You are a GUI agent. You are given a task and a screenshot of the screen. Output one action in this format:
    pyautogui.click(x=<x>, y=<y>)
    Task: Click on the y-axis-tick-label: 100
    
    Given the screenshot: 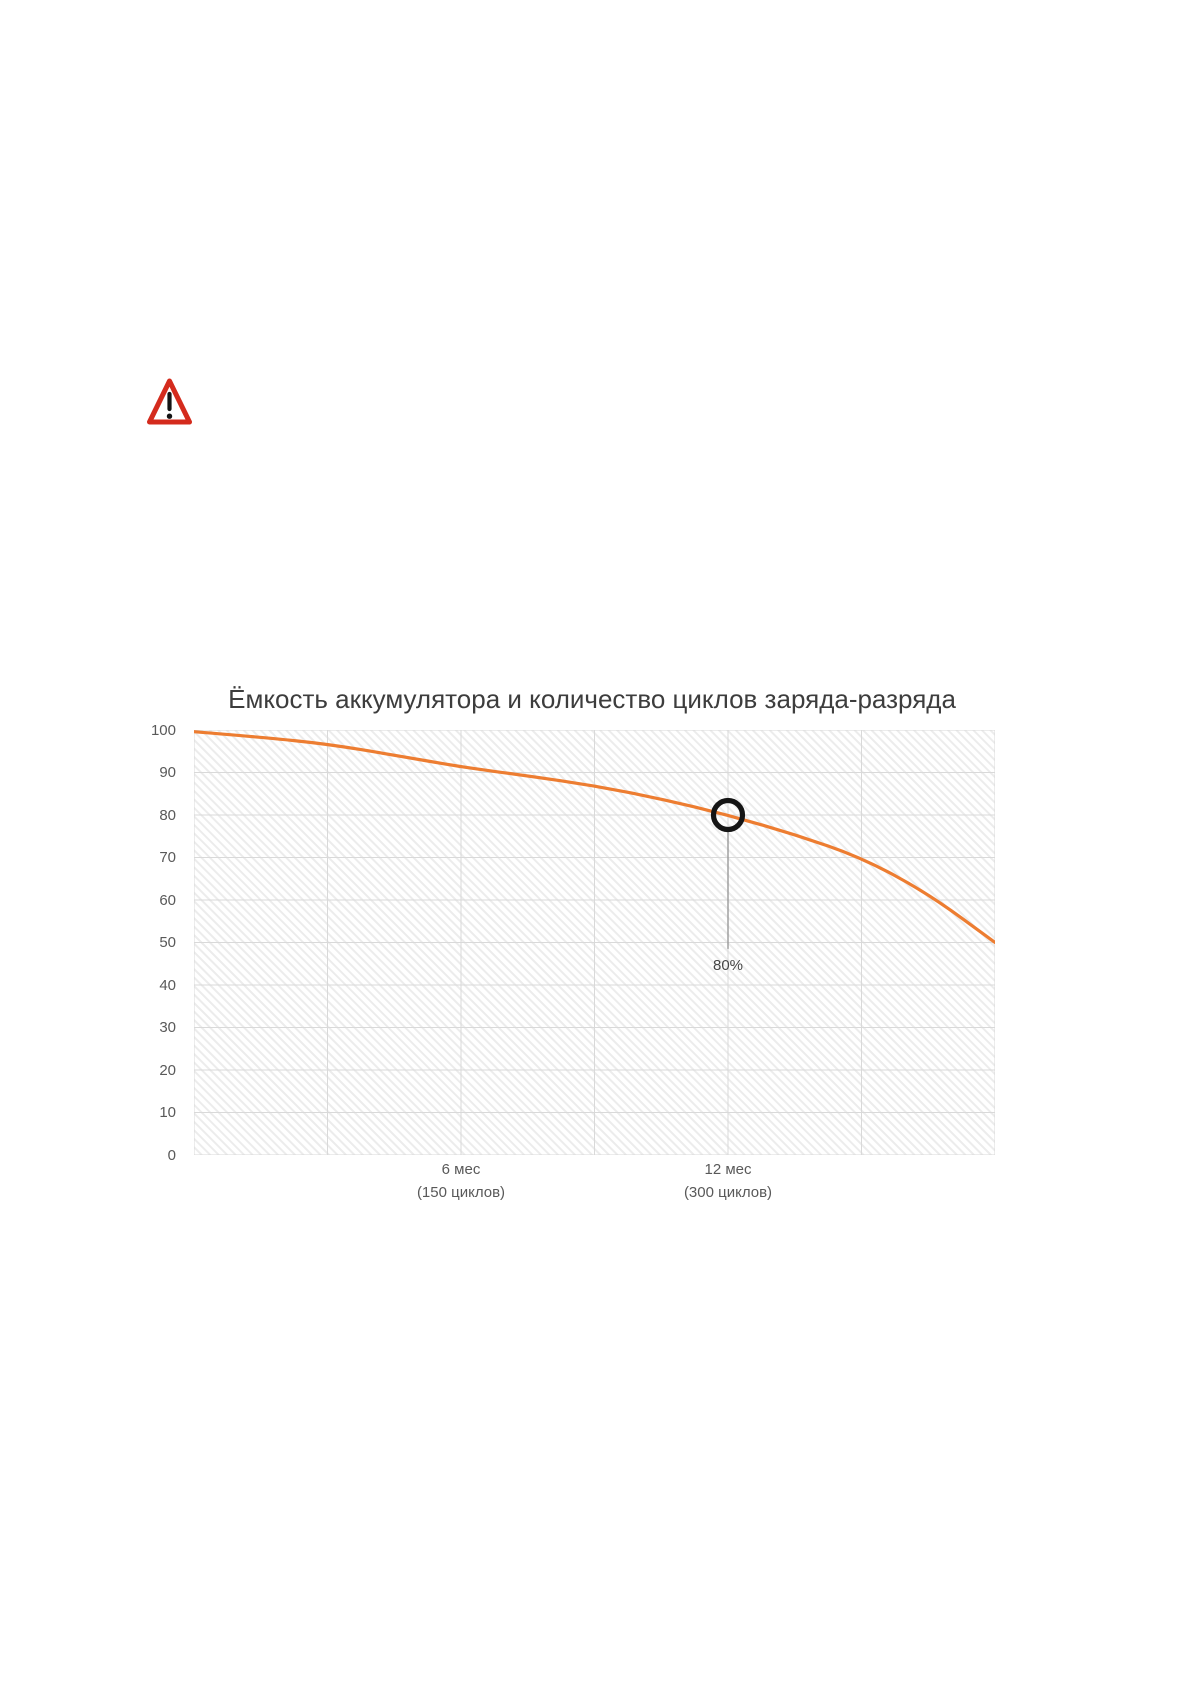 What is the action you would take?
    pyautogui.click(x=163, y=730)
    